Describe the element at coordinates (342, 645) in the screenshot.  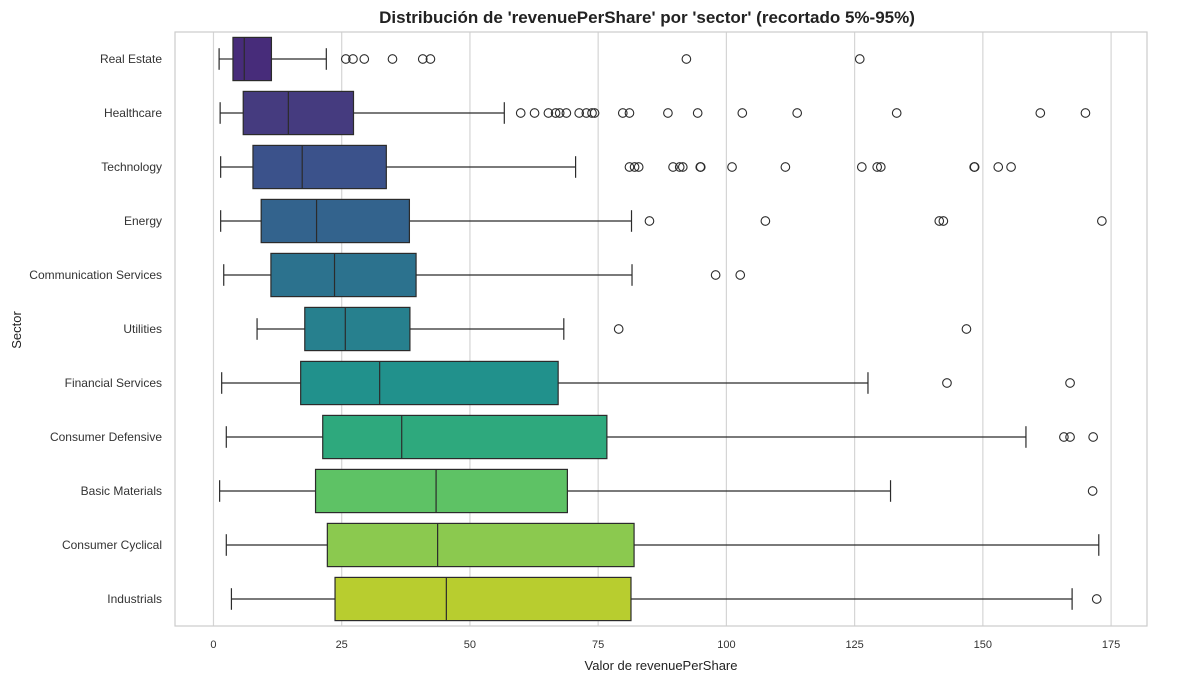
I see `x-tick-label: 25` at that location.